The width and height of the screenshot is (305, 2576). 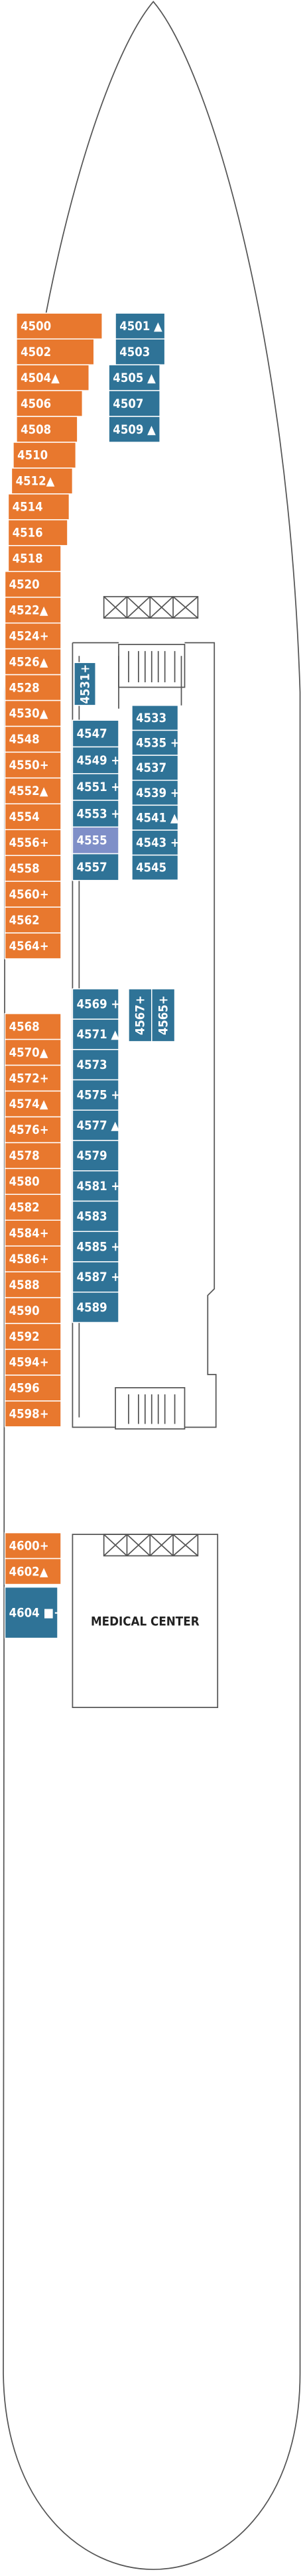 What do you see at coordinates (158, 793) in the screenshot?
I see `cabin-label: 4539 +` at bounding box center [158, 793].